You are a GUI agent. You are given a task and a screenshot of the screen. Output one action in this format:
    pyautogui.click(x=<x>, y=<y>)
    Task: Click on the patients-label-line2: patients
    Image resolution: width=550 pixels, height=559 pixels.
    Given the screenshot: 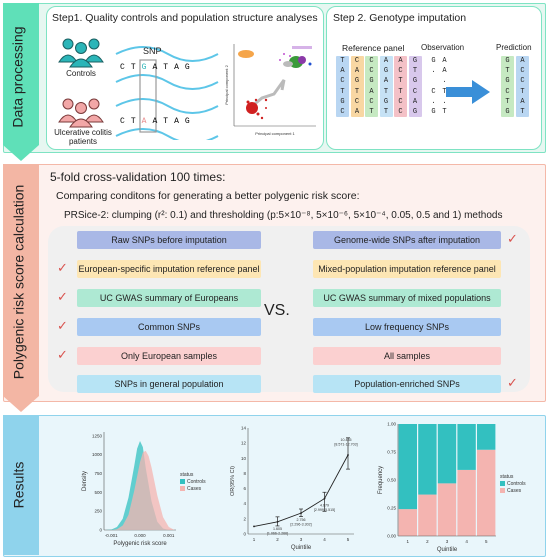 What is the action you would take?
    pyautogui.click(x=83, y=141)
    